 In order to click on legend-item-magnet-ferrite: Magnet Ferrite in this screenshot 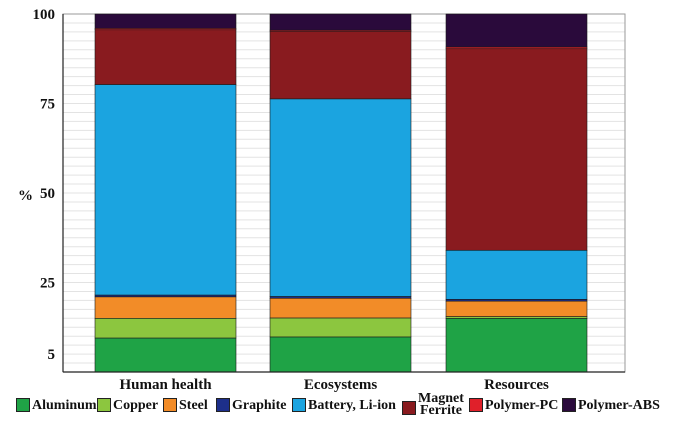, I will do `click(433, 404)`.